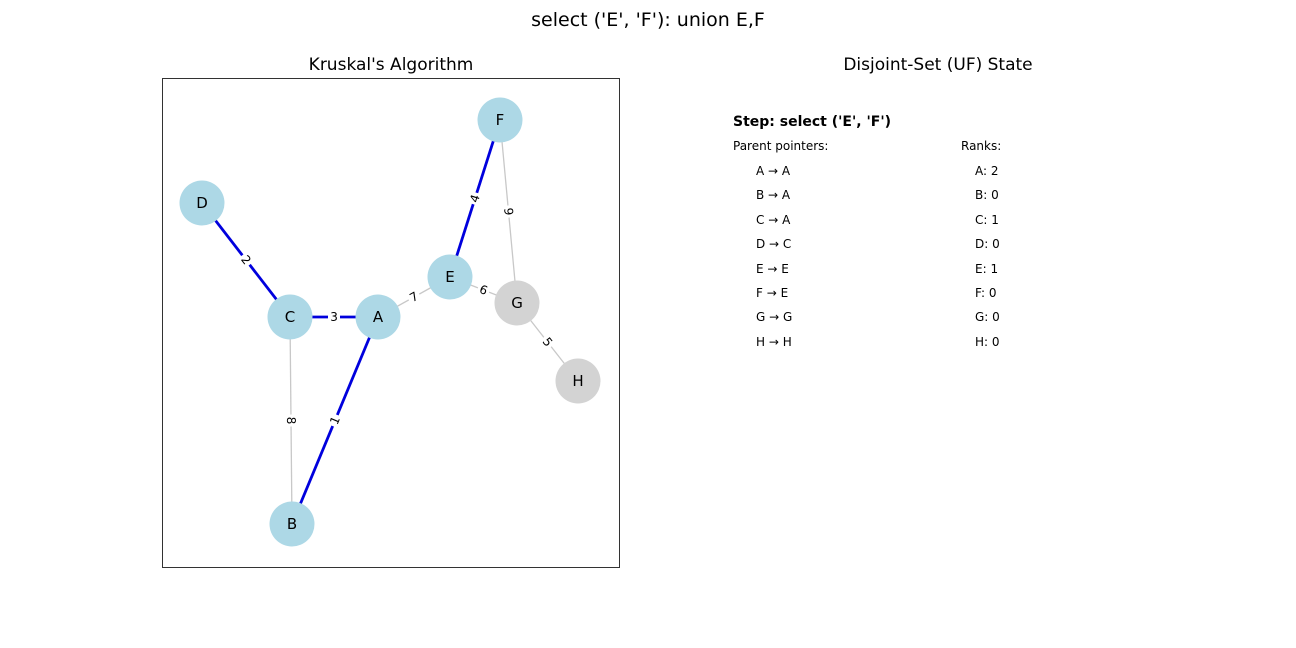 This screenshot has height=648, width=1296. I want to click on node-B: B, so click(292, 524).